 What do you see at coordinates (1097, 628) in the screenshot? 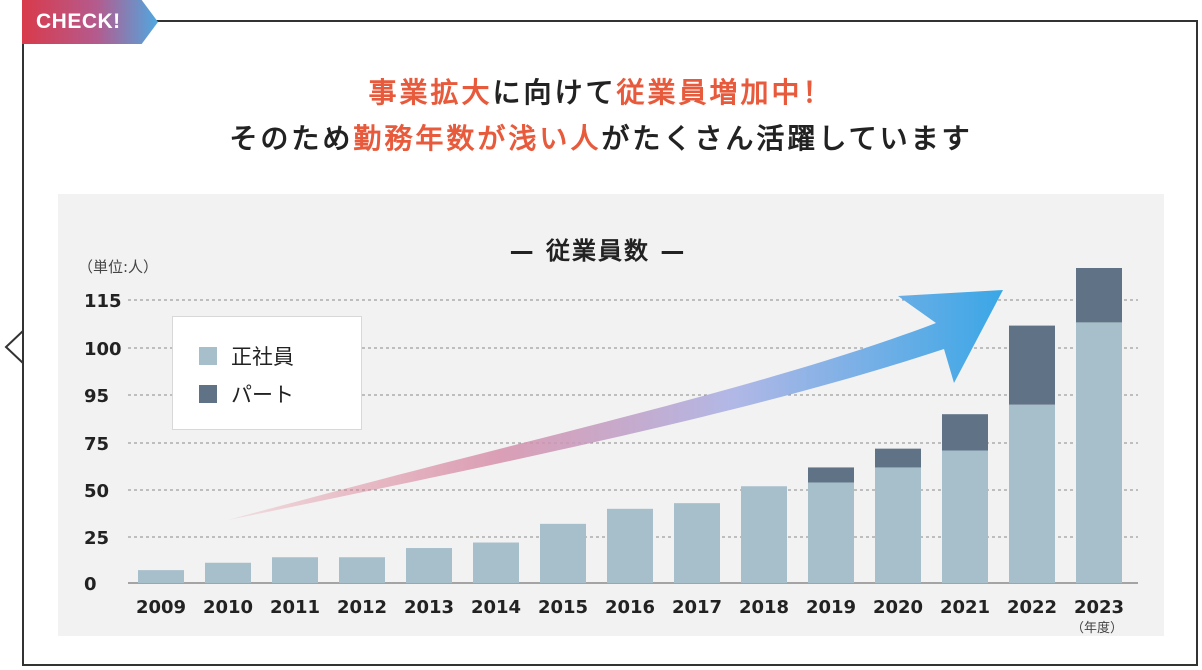
I see `x-unit-label: （年度）` at bounding box center [1097, 628].